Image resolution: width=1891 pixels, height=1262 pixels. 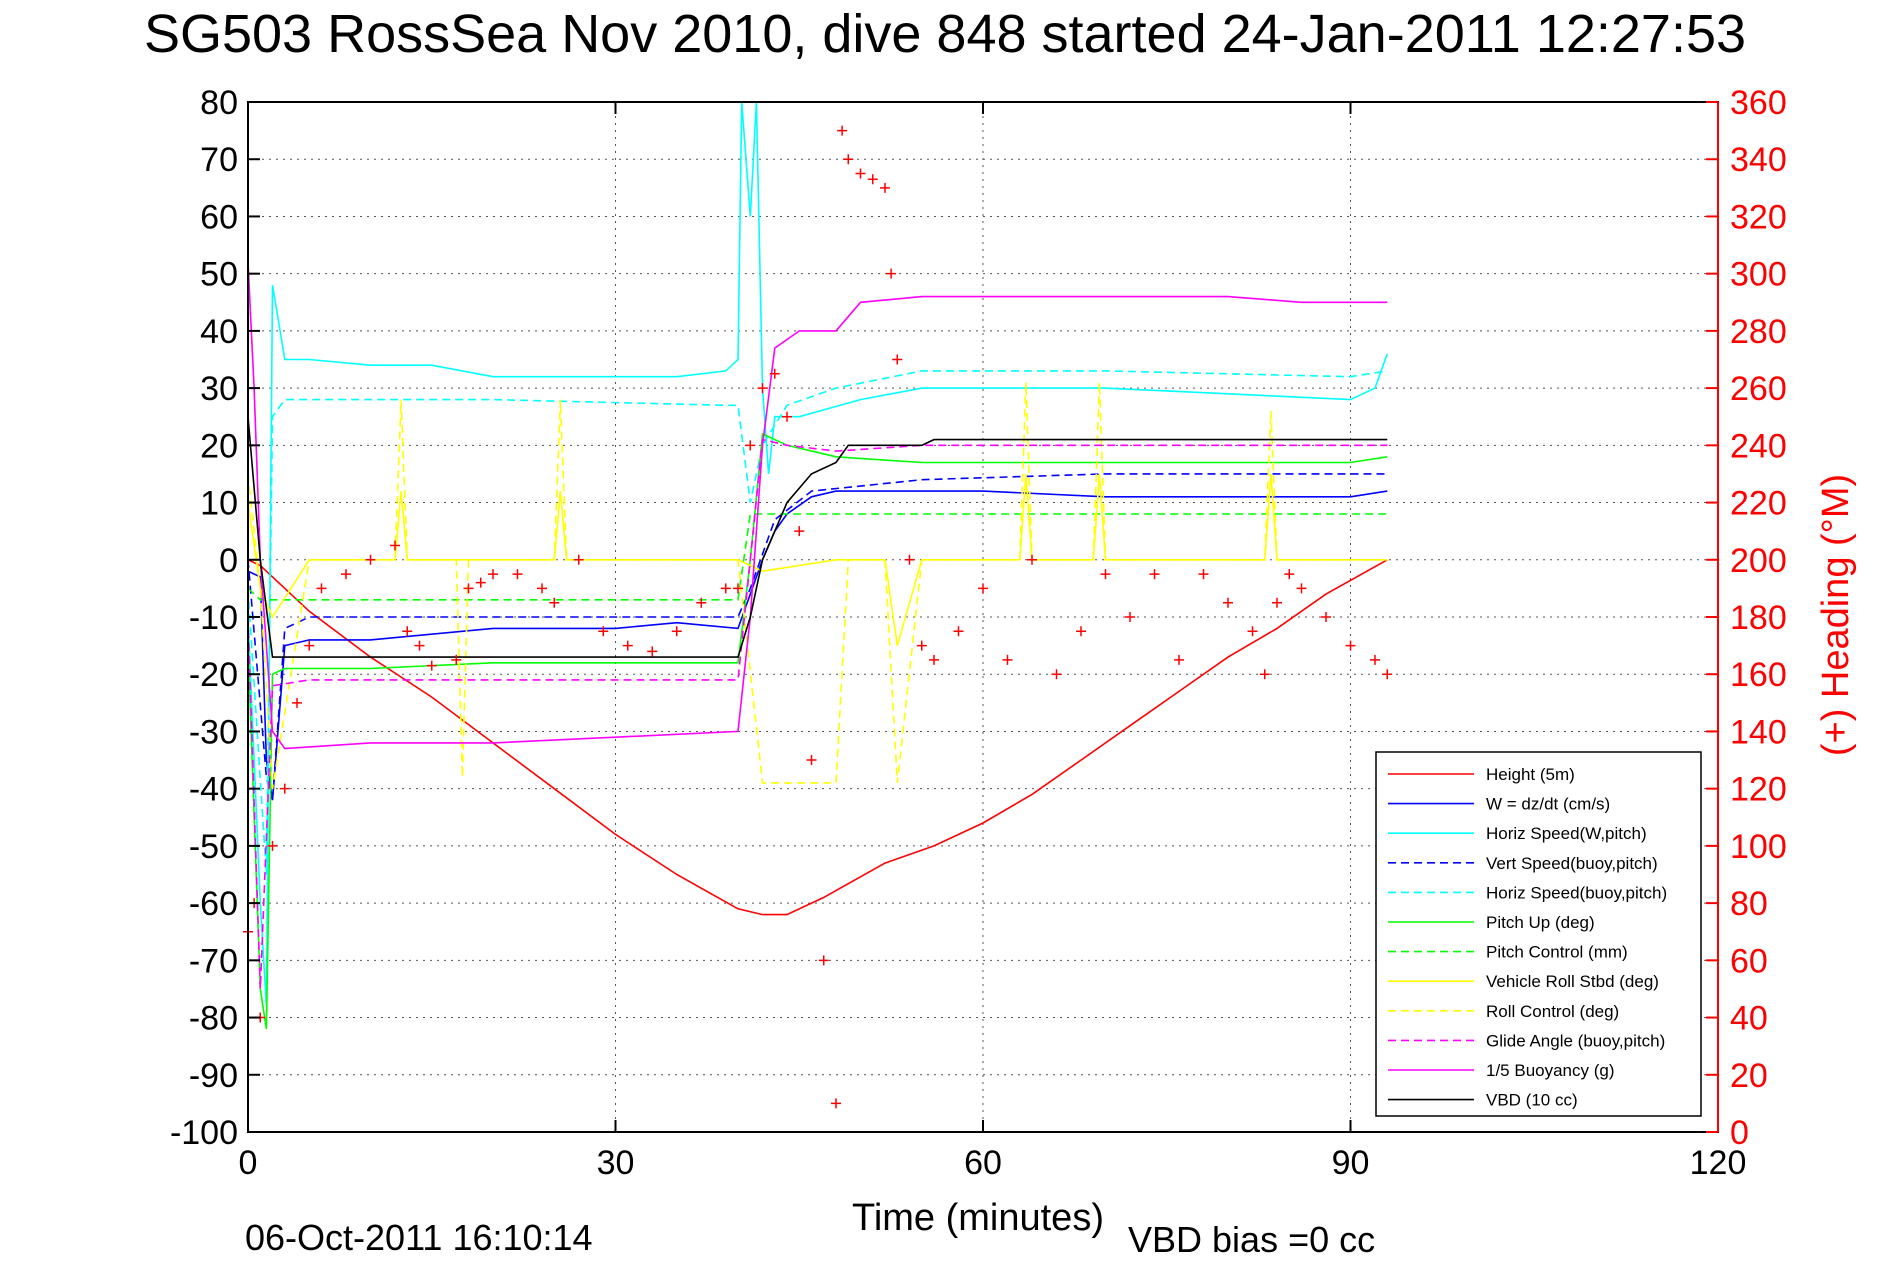 What do you see at coordinates (219, 275) in the screenshot?
I see `y-tick-label: 50` at bounding box center [219, 275].